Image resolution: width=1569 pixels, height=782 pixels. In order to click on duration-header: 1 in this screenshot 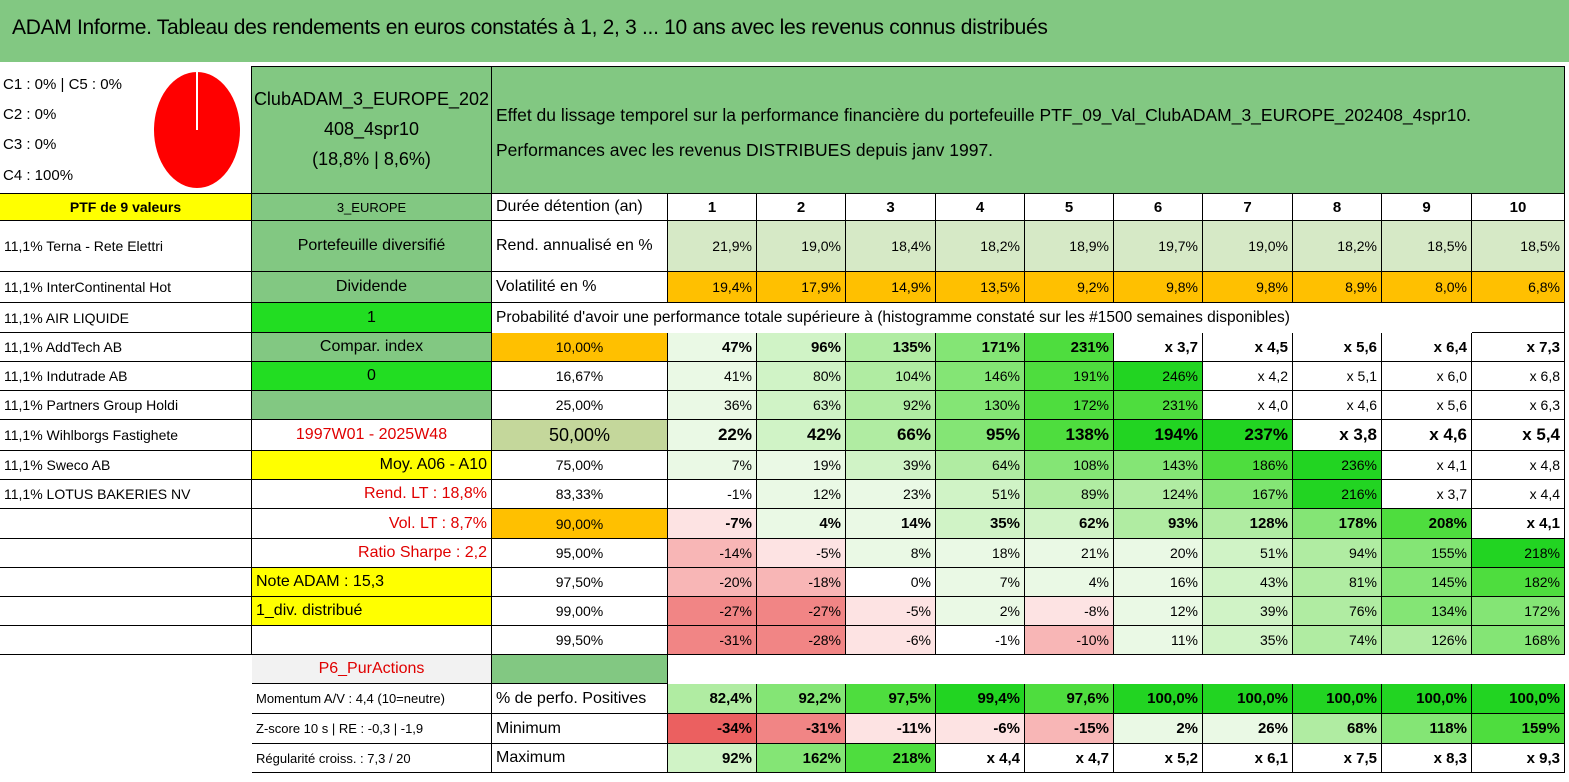, I will do `click(712, 207)`.